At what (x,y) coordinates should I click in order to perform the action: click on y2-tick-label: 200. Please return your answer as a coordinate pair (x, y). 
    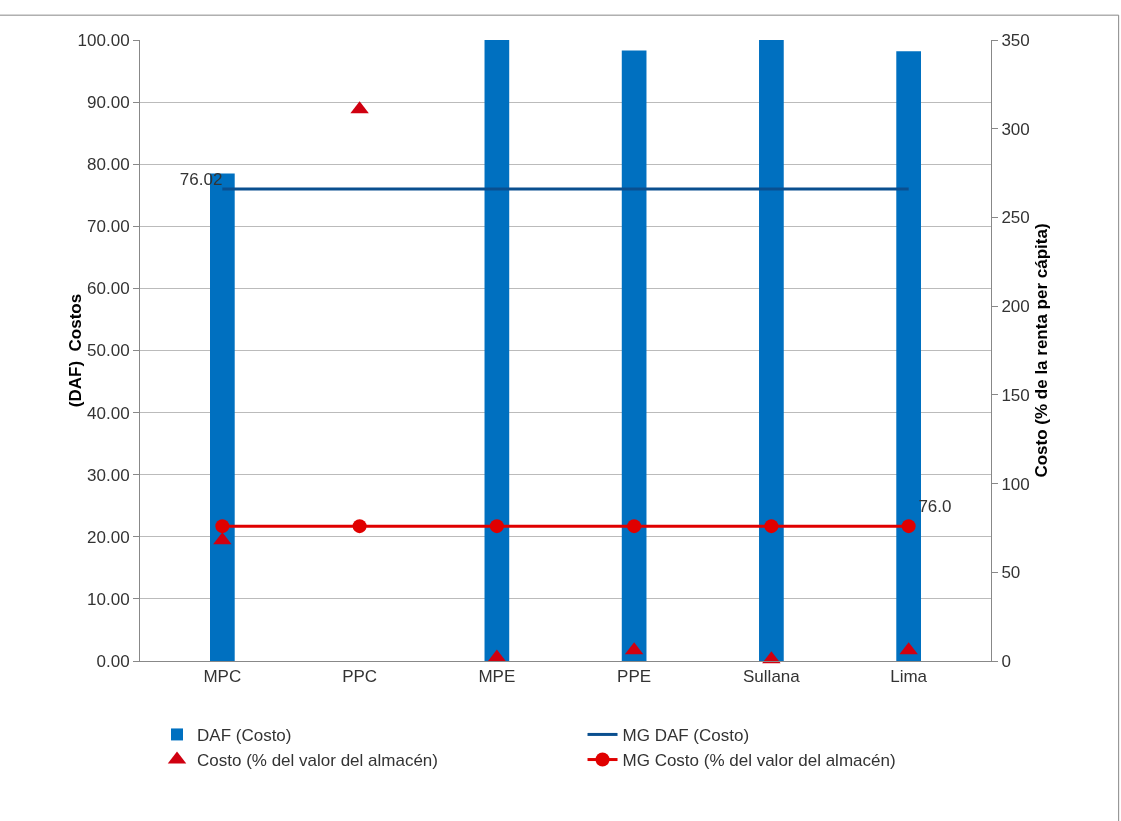
    Looking at the image, I should click on (1015, 307).